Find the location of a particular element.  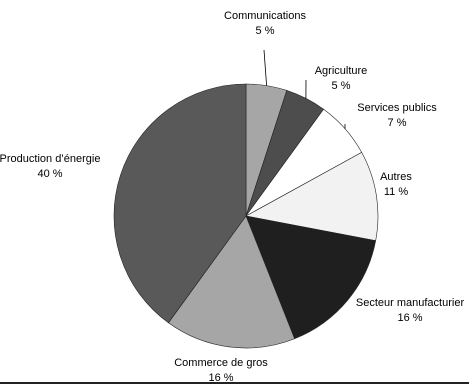

slice-label-2: Agriculture is located at coordinates (341, 71).